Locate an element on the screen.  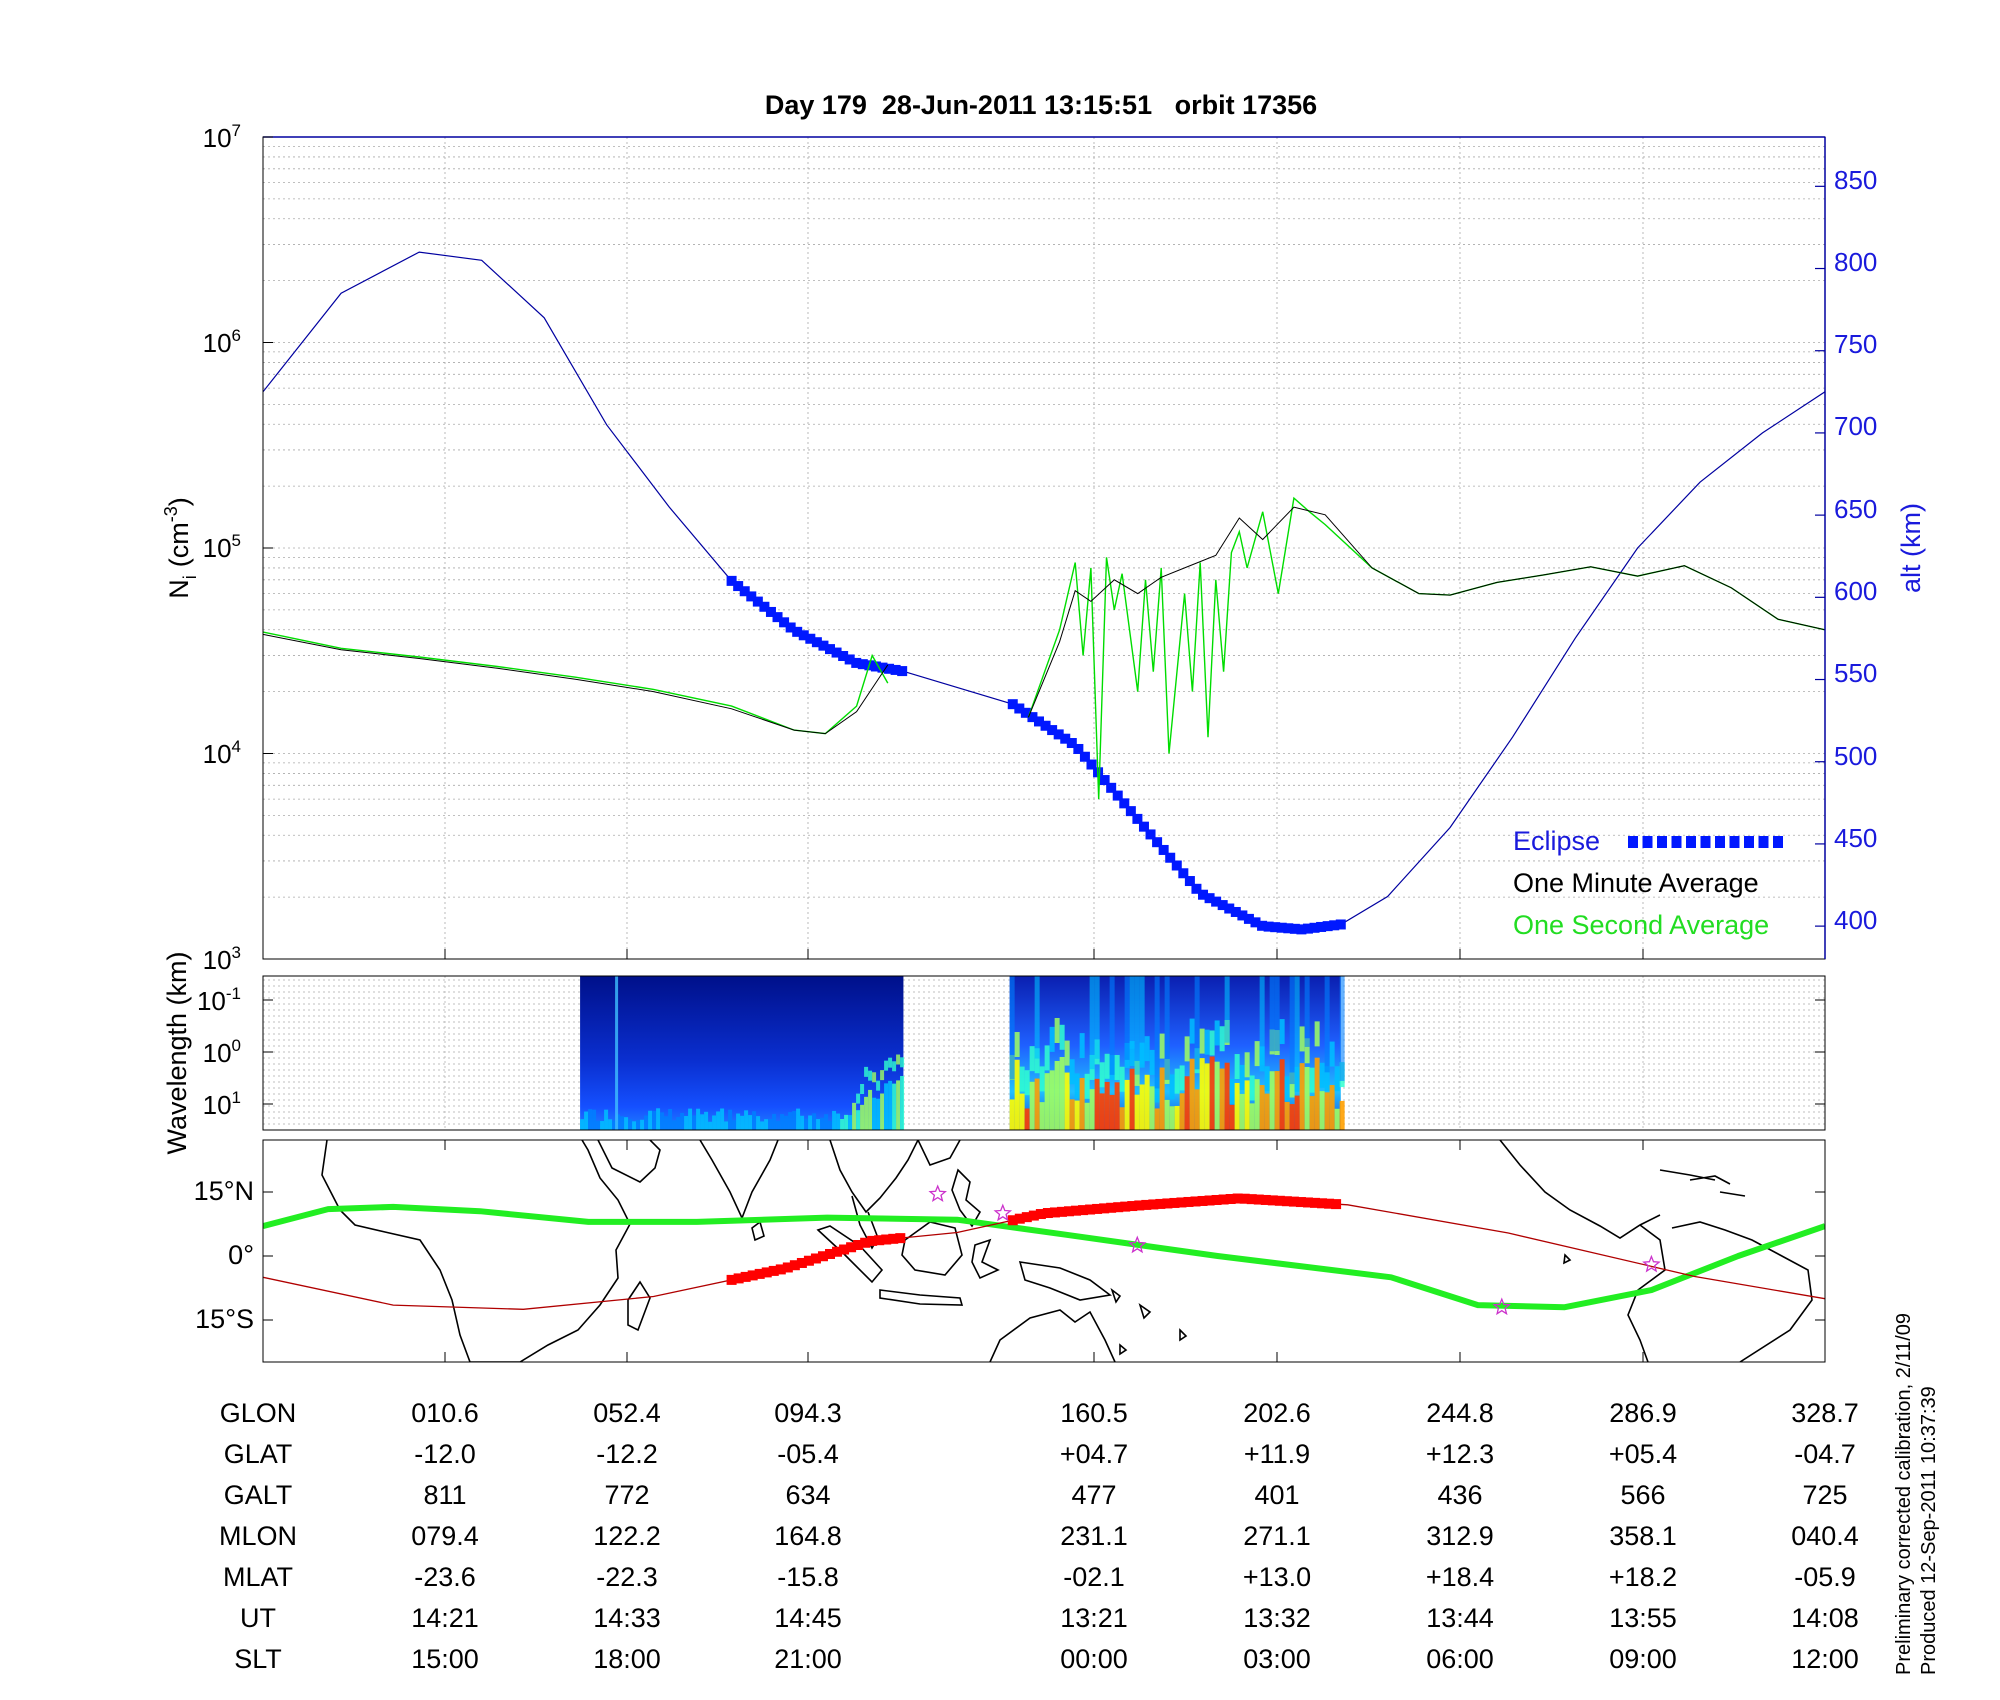
y-label-unit-close: ) is located at coordinates (179, 501).